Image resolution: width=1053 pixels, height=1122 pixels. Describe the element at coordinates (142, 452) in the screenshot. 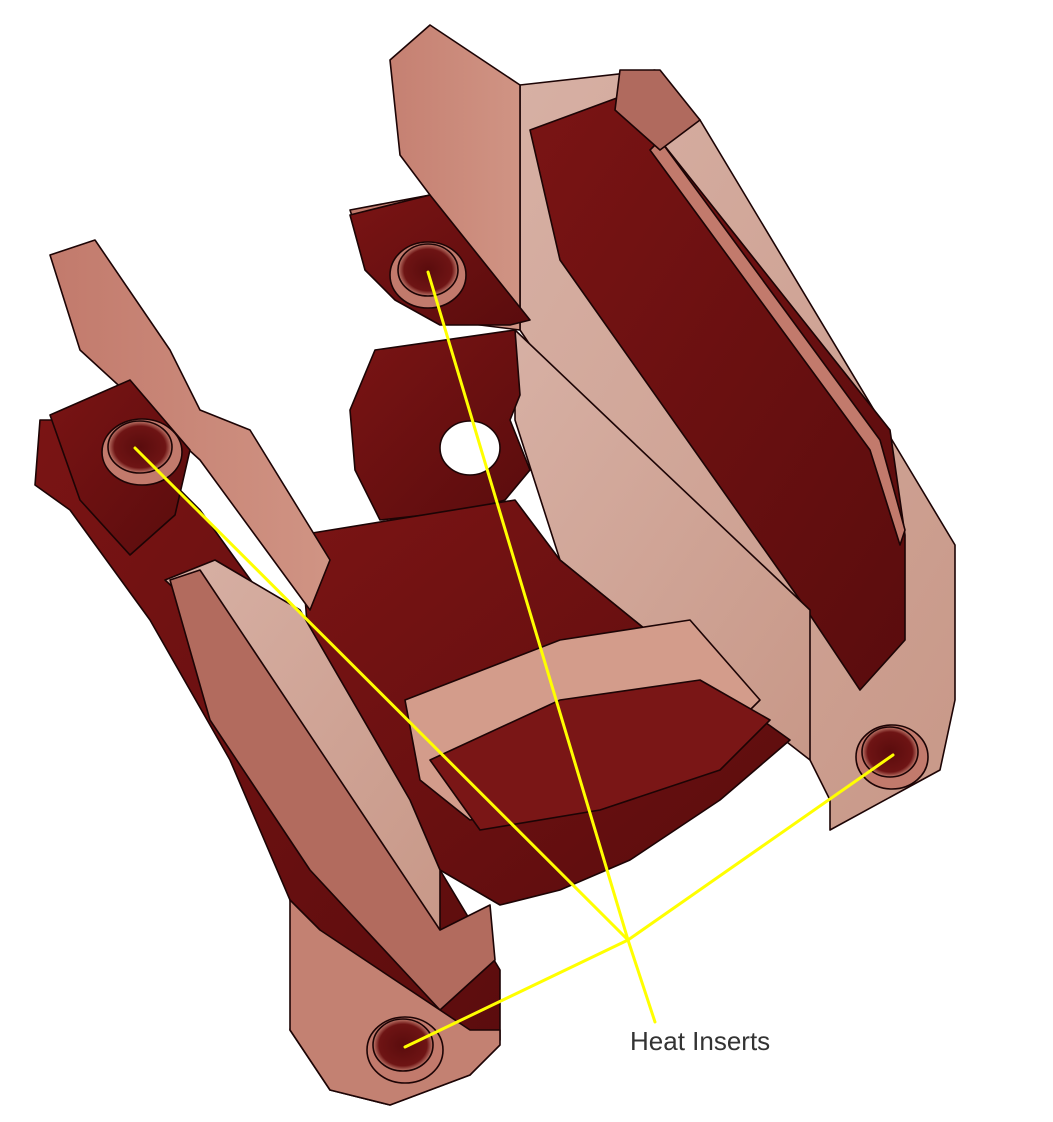

I see `heat-insert-left` at that location.